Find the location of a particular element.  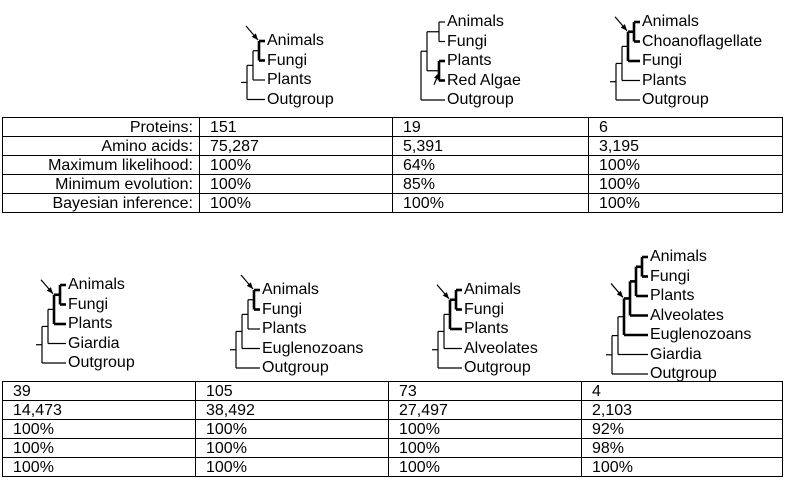

taxon-label: Red Algae is located at coordinates (484, 80).